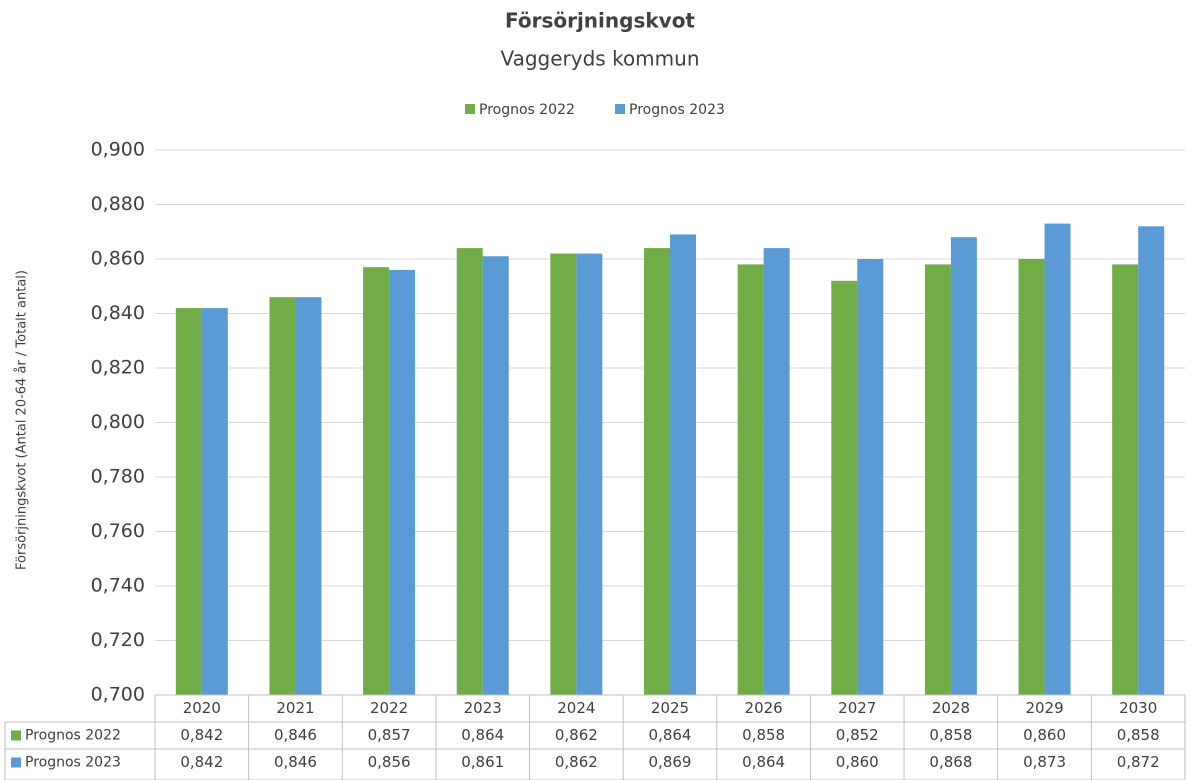 This screenshot has height=780, width=1190. I want to click on chart-title: Försörjningskvot, so click(600, 21).